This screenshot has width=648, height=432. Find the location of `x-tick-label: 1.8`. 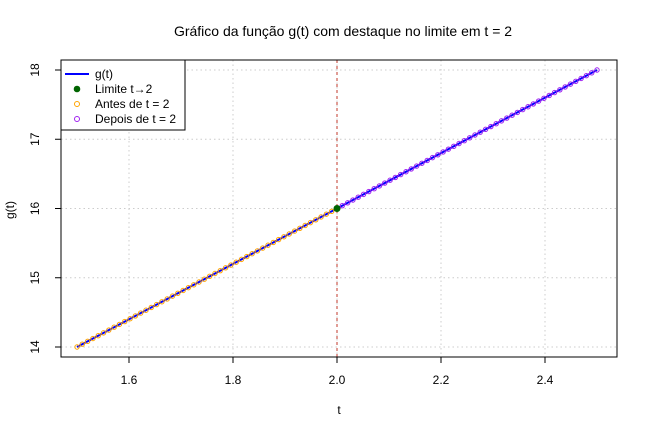

x-tick-label: 1.8 is located at coordinates (233, 380).